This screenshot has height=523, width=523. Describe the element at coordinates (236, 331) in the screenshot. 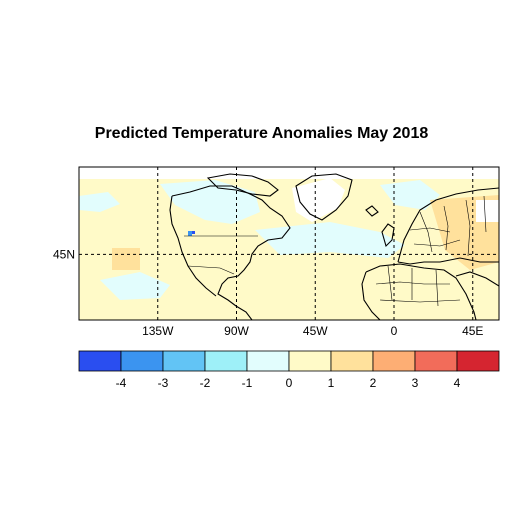

I see `lon-label-1: 90W` at that location.